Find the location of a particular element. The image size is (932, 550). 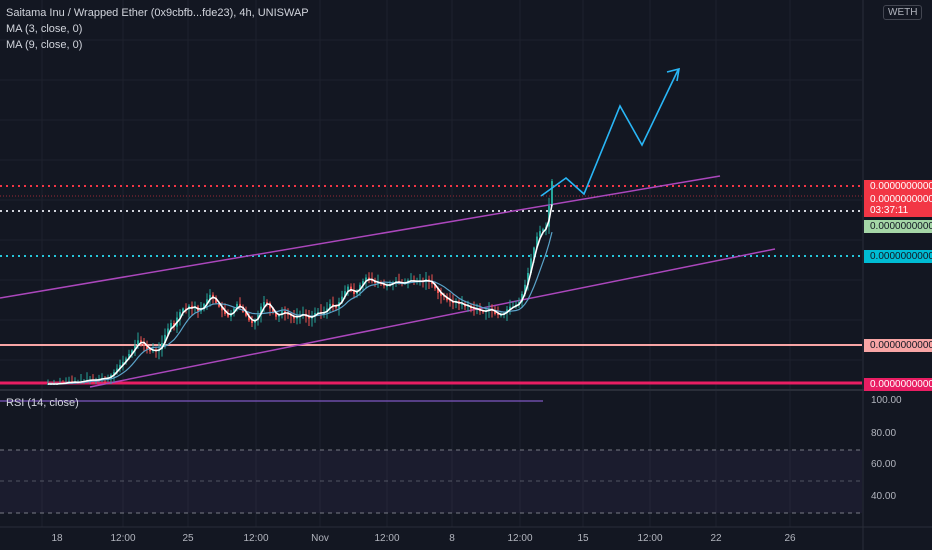

rsi-axis-label: 60.00 is located at coordinates (884, 464).